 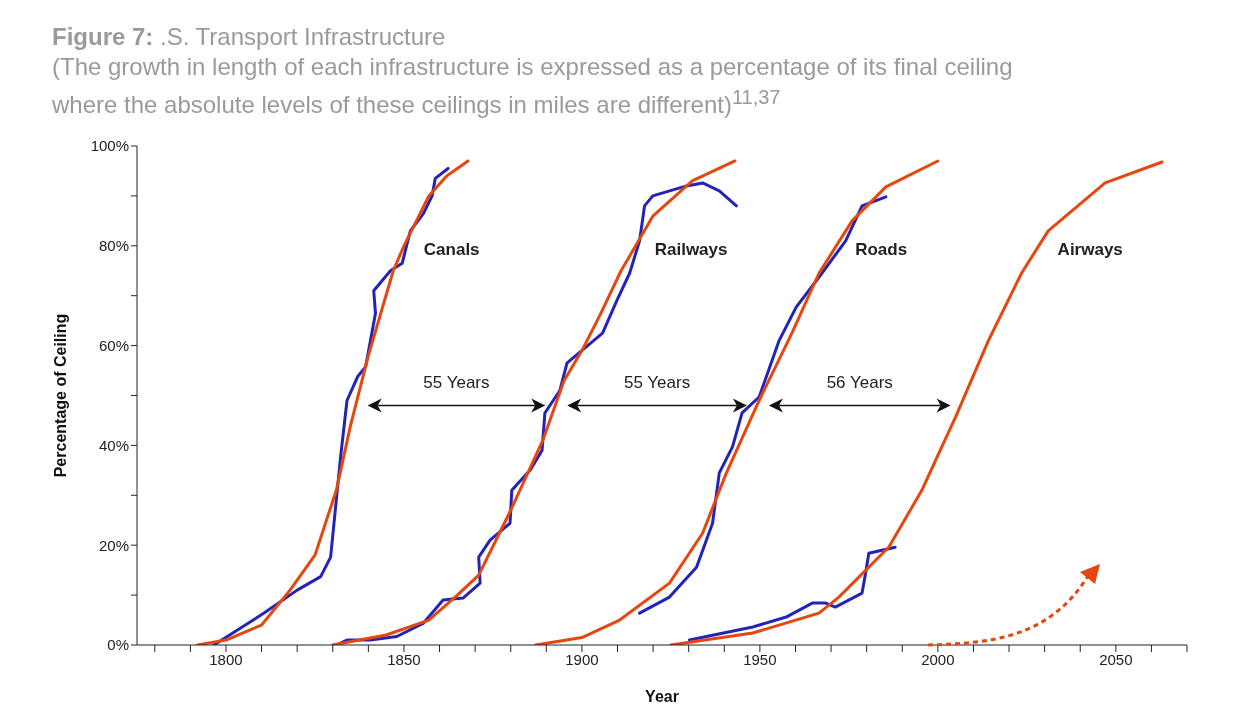 I want to click on x-tick-label: 2050, so click(x=1116, y=659).